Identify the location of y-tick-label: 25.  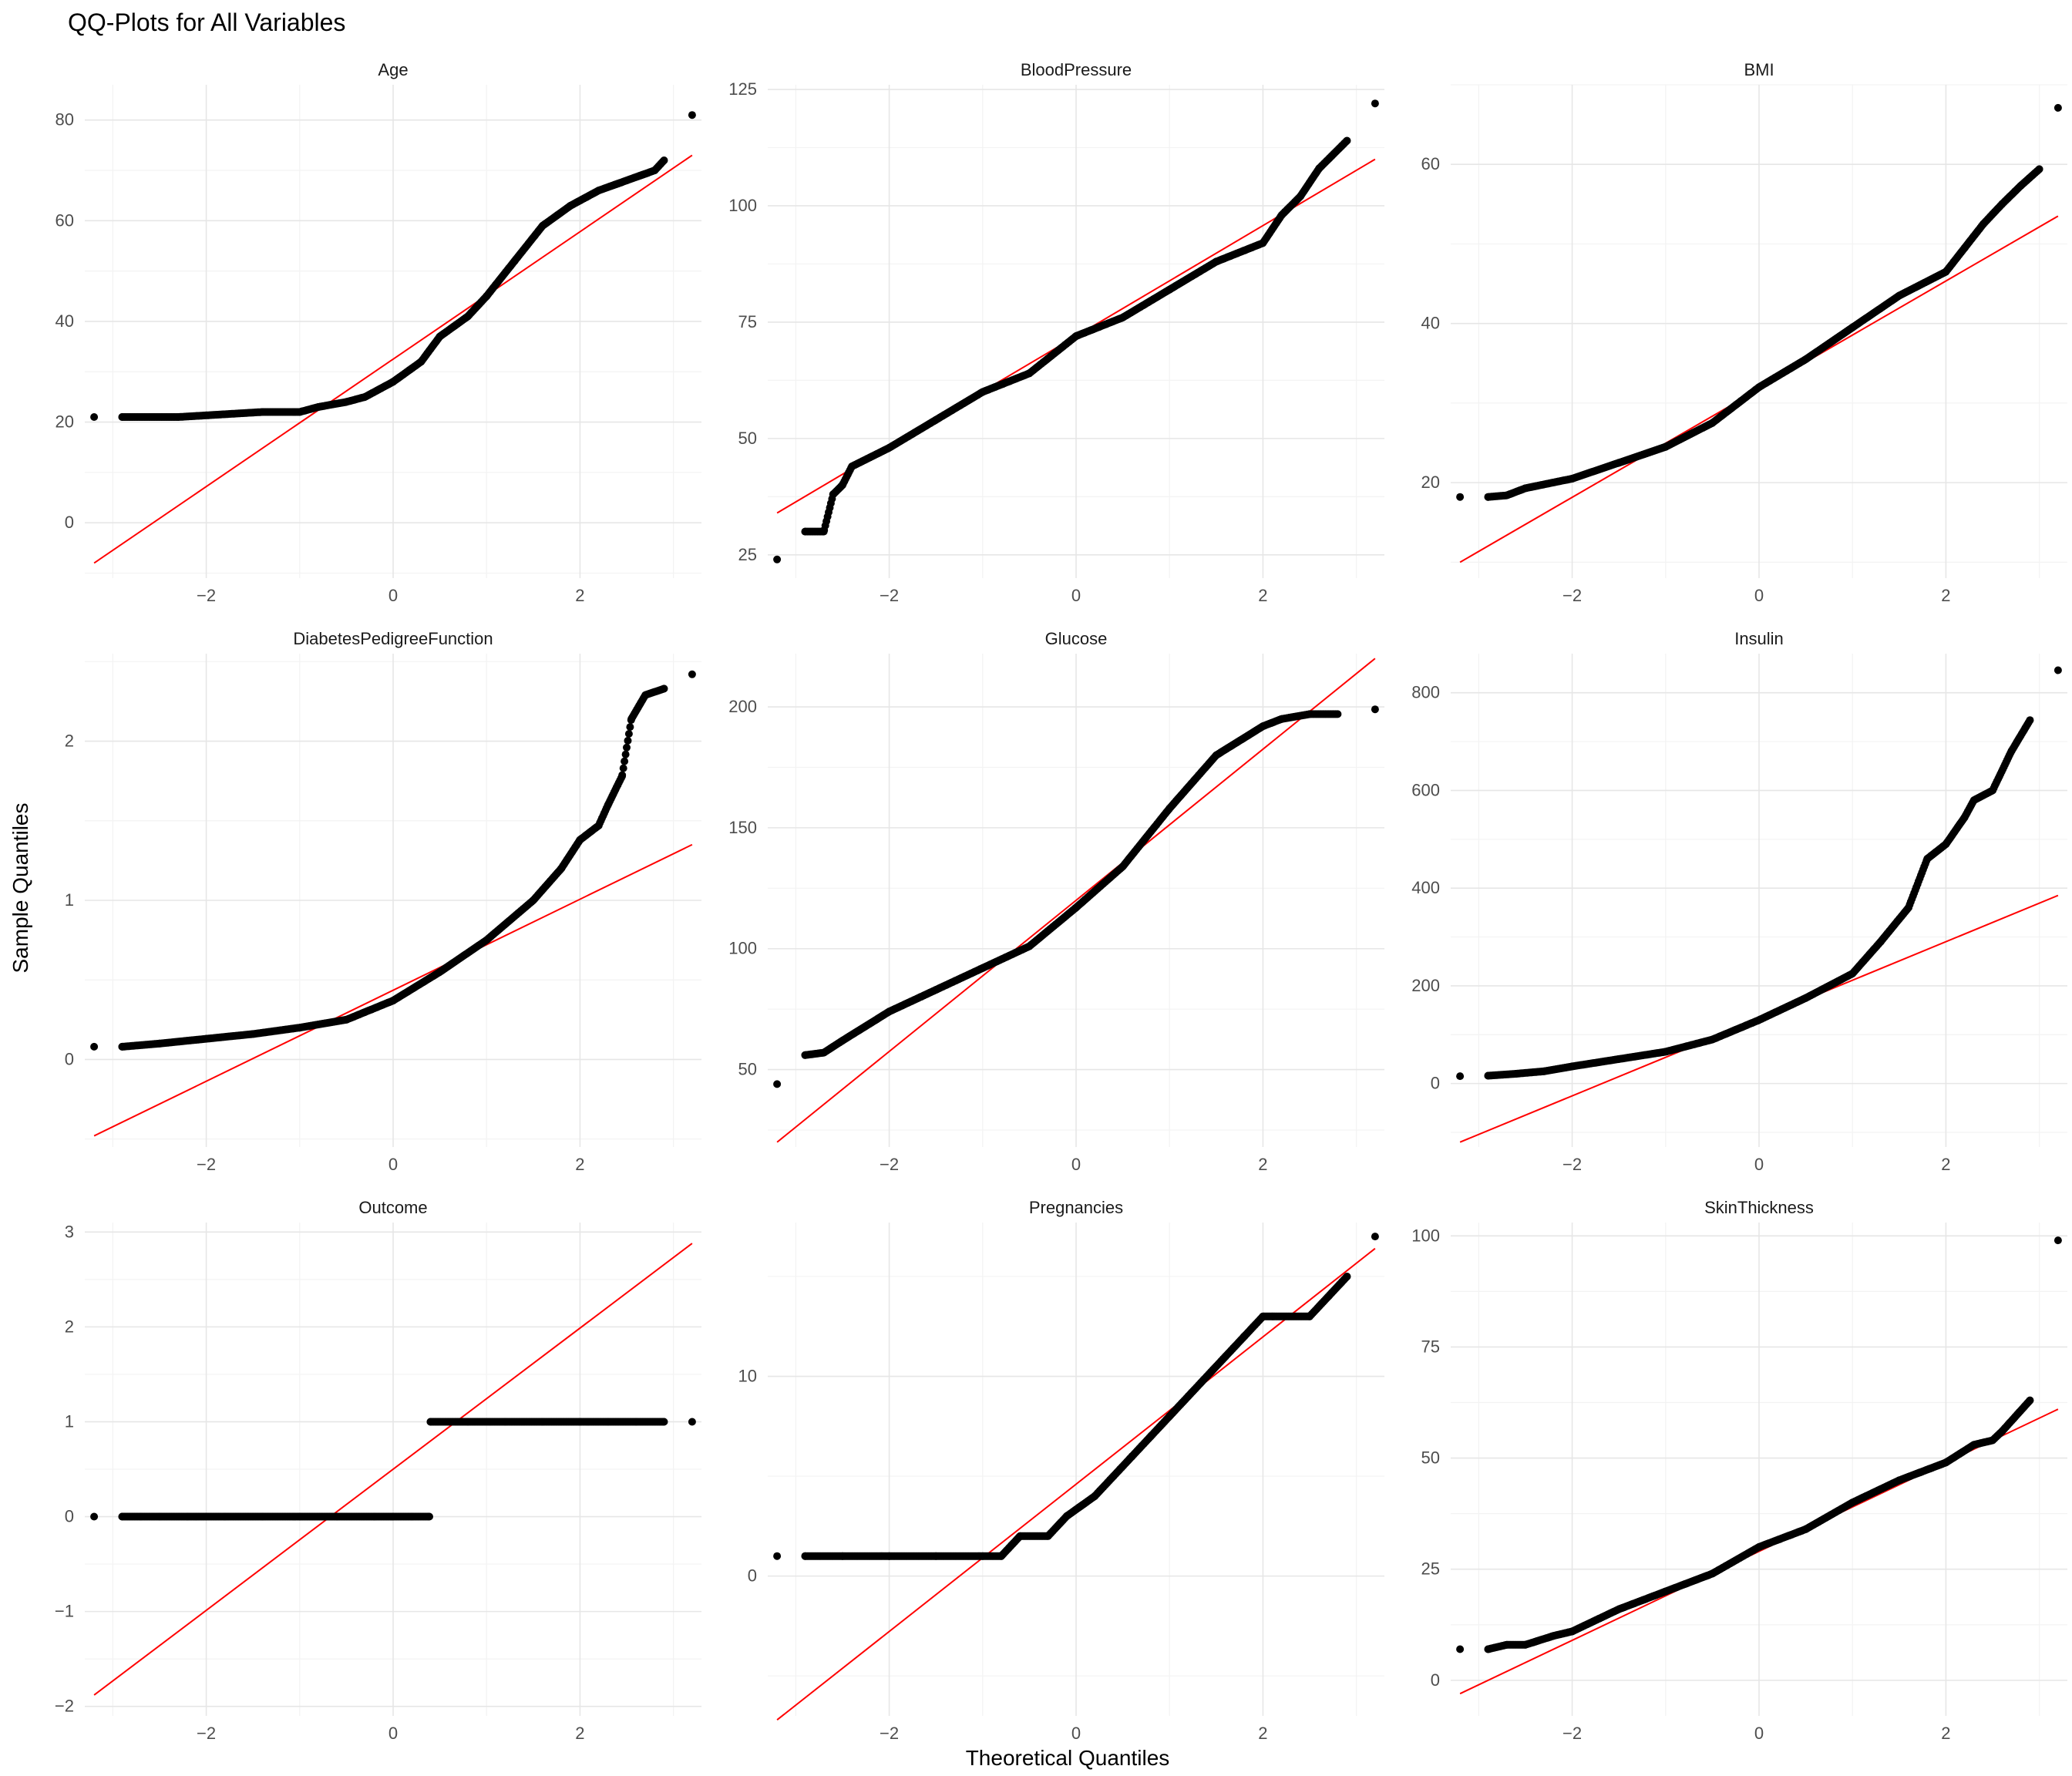
(748, 554).